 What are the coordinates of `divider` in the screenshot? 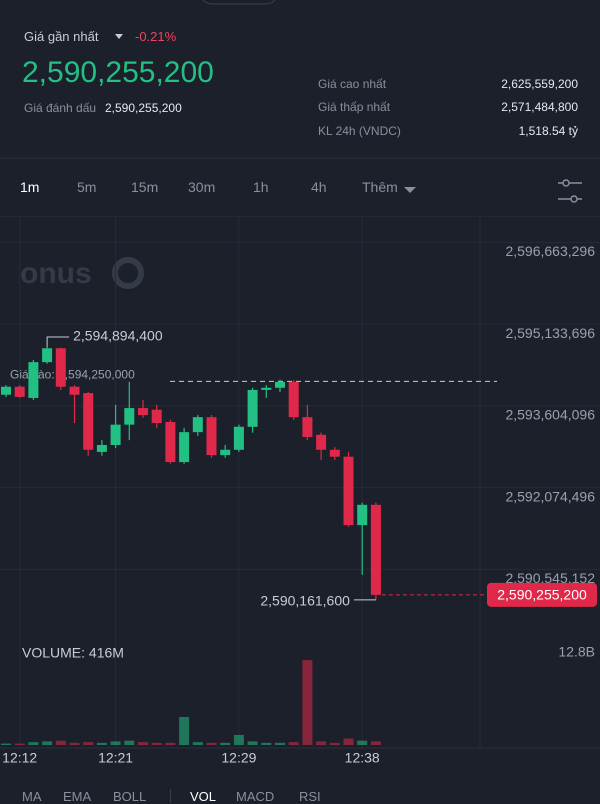 It's located at (170, 796).